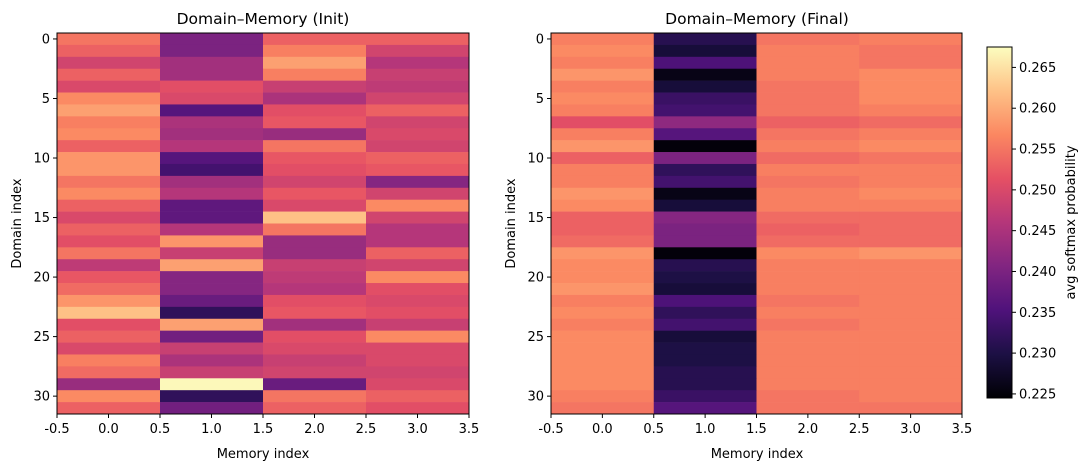  I want to click on init-y-ticks: 0 5 10 15 20 25 30, so click(45, 218).